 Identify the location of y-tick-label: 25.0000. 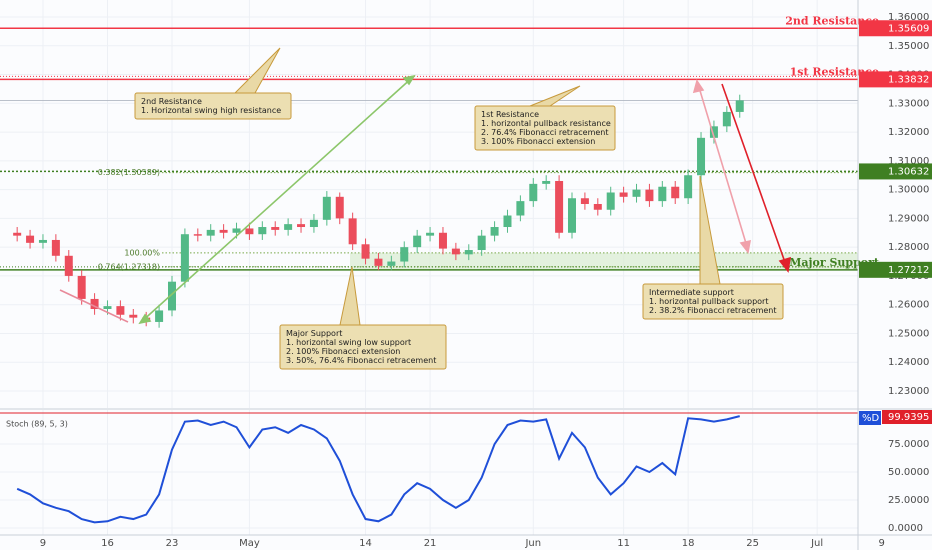
(908, 500).